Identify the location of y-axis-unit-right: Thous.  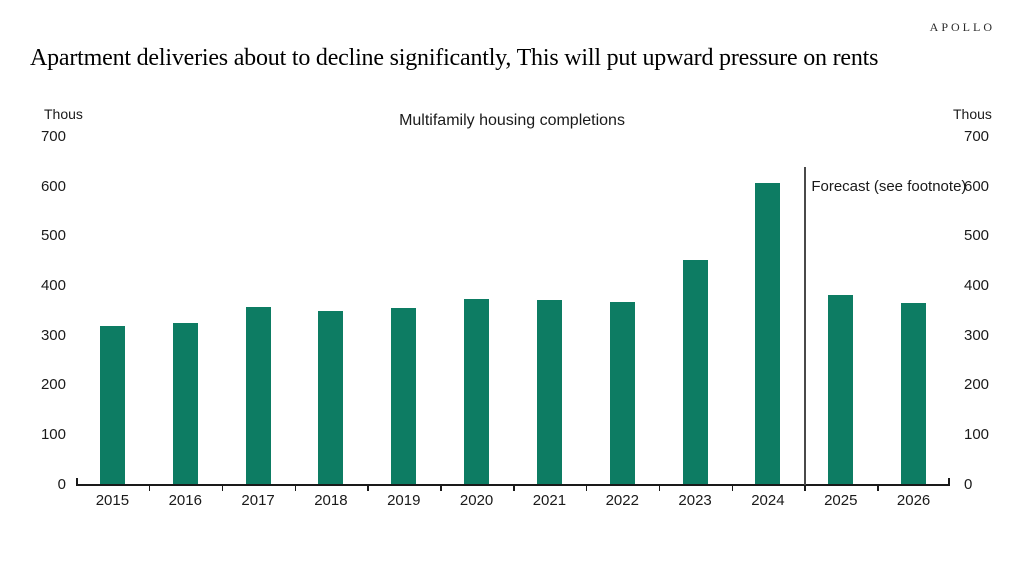
(972, 114).